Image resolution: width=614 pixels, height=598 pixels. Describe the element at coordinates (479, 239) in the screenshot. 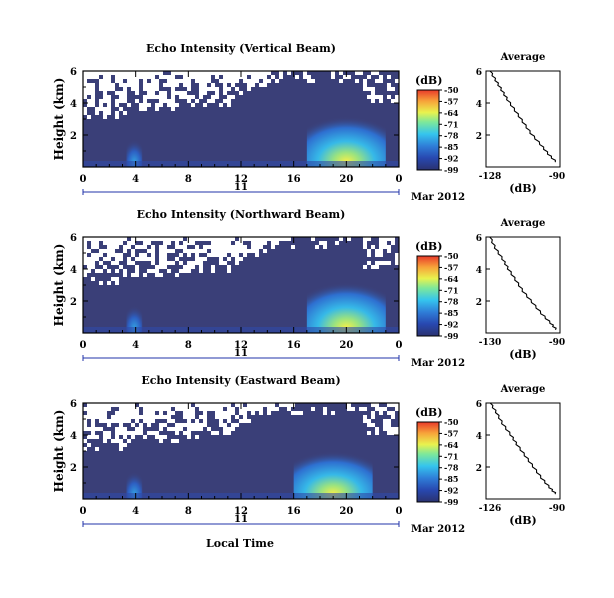

I see `avg-y-tick-label: 6` at that location.